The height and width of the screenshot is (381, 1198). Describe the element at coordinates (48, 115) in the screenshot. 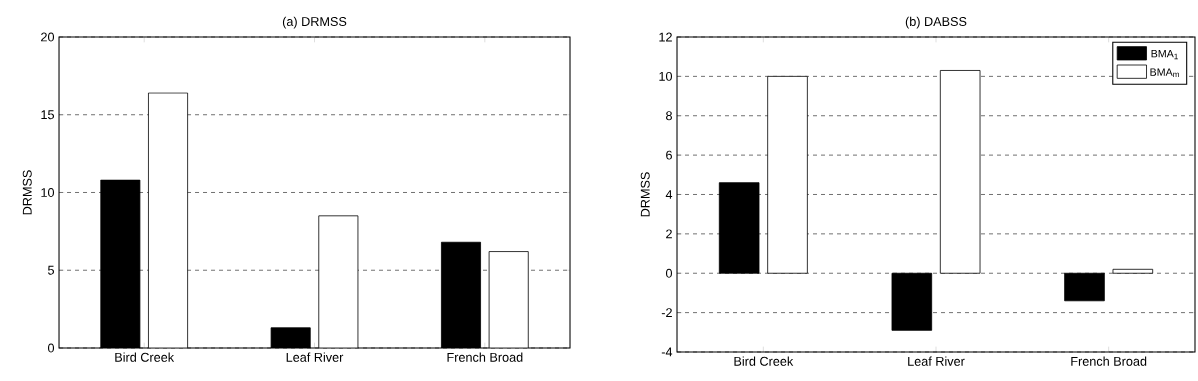

I see `y-tick-label: 15` at that location.